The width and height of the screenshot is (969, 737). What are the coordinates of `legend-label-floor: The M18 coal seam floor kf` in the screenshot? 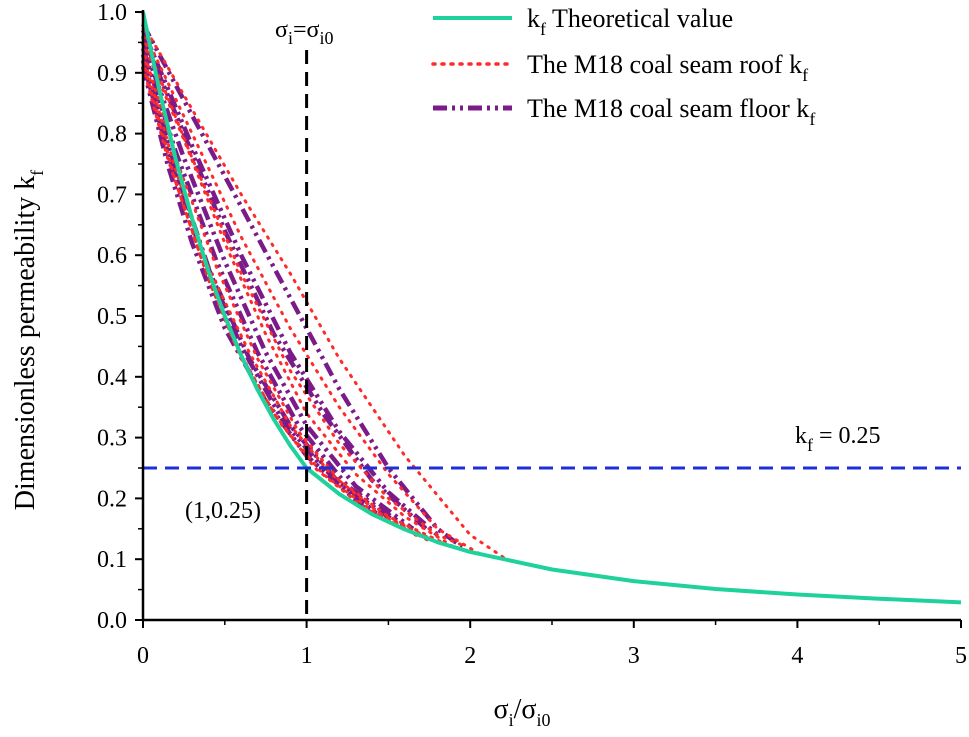 It's located at (671, 111).